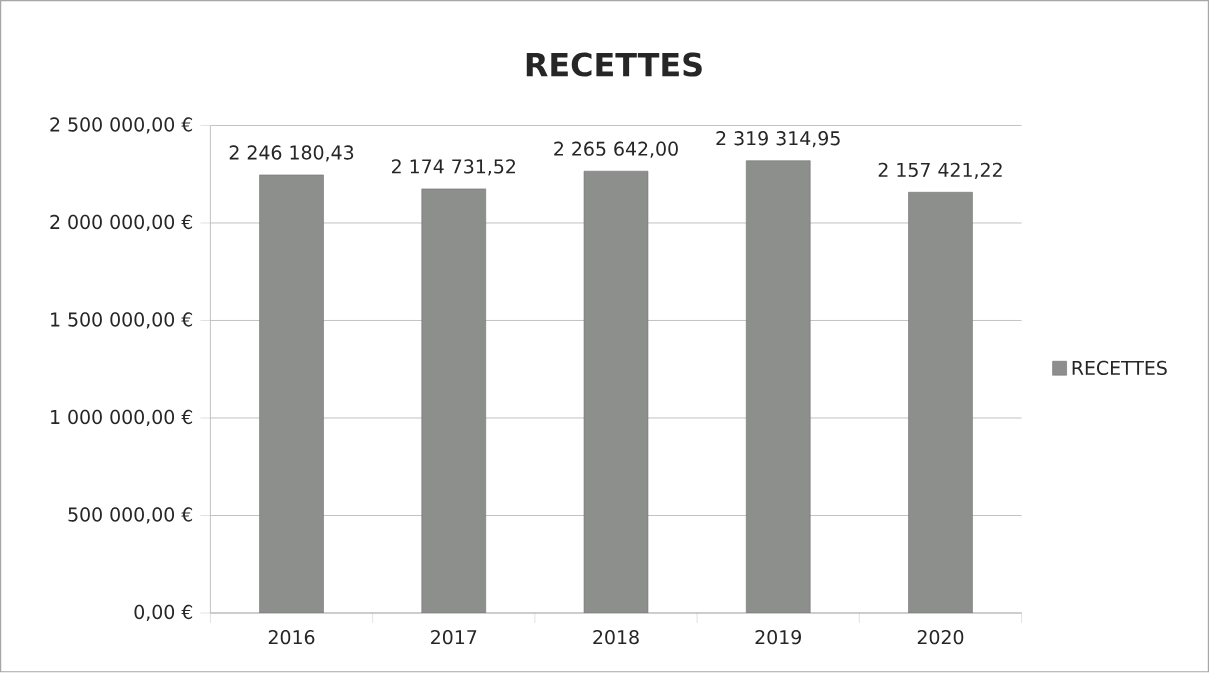 This screenshot has height=673, width=1209. Describe the element at coordinates (453, 167) in the screenshot. I see `data-label: 2 174 731,52` at that location.